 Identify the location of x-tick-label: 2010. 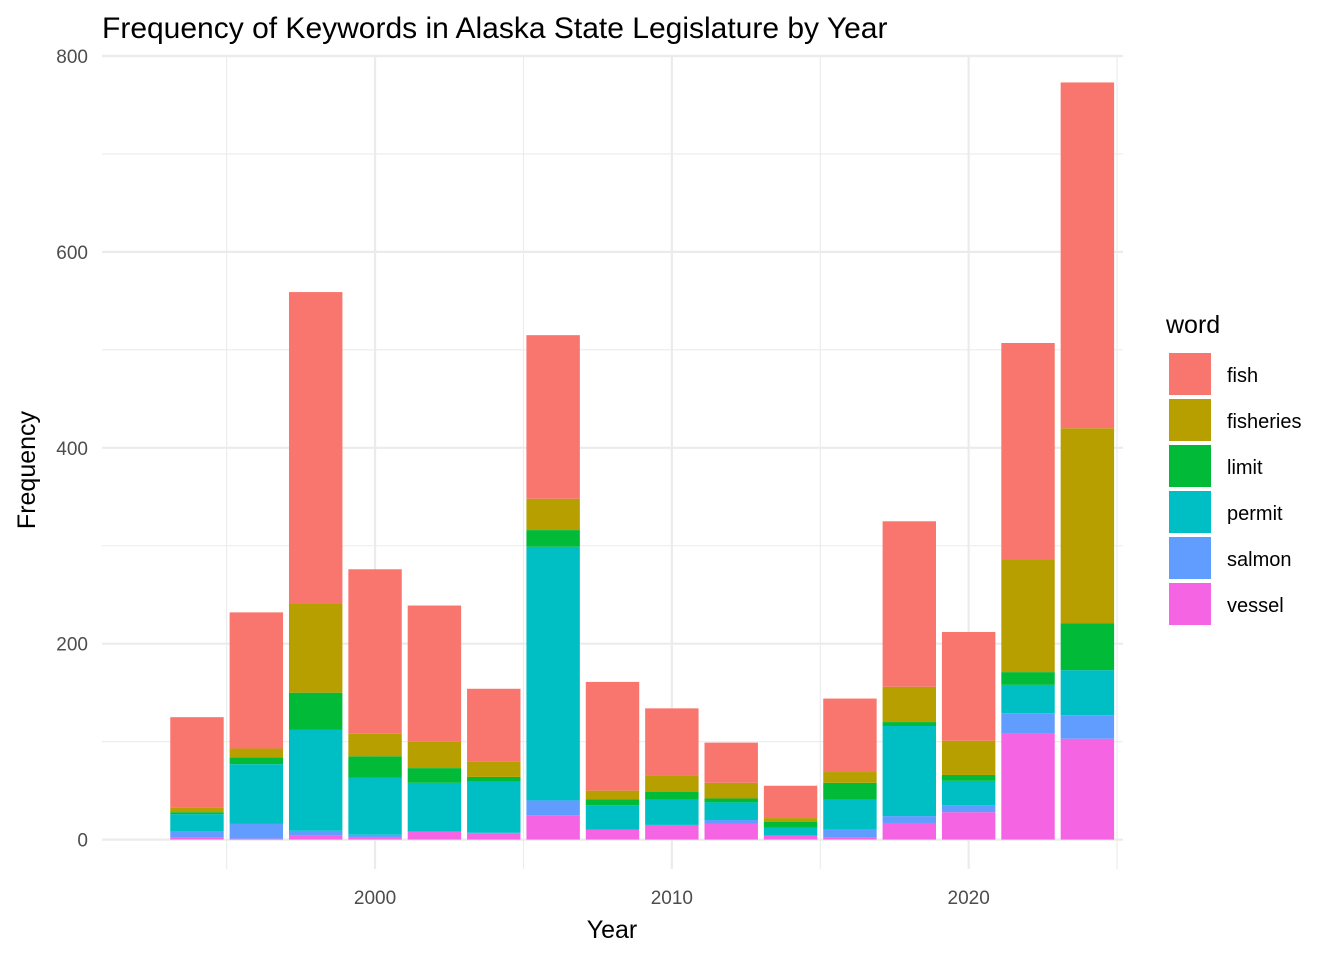
(672, 898).